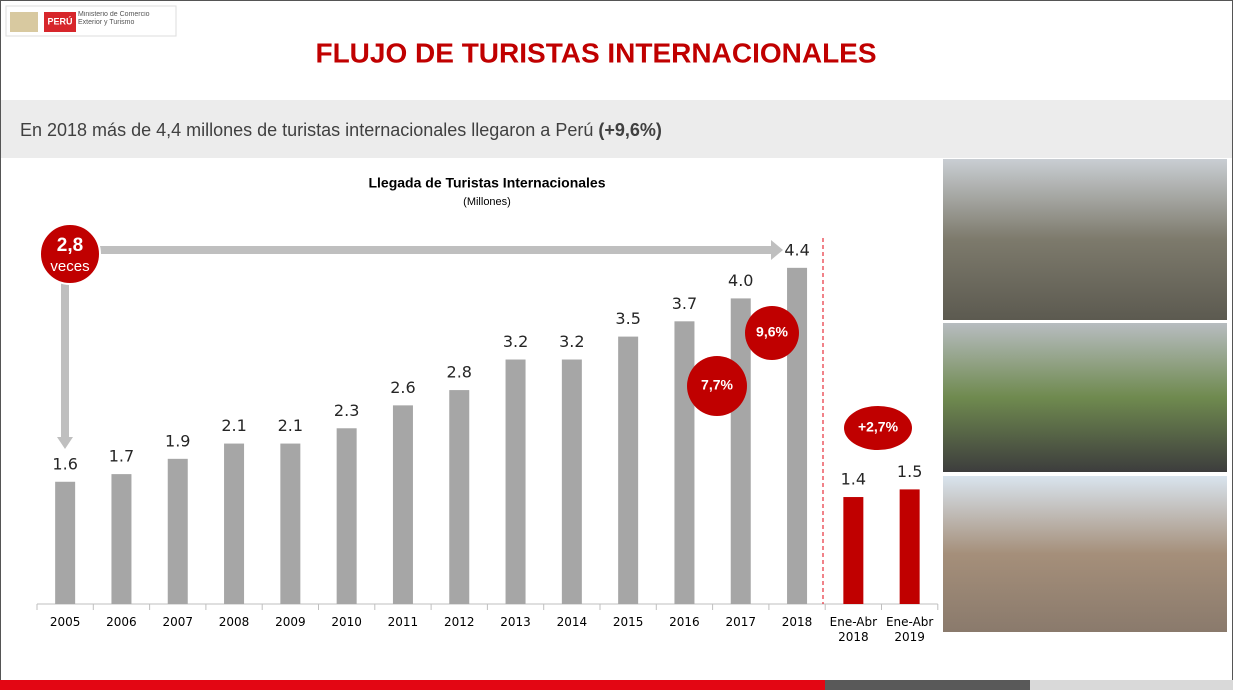 This screenshot has width=1233, height=690. I want to click on x-tick-label: 2008, so click(234, 622).